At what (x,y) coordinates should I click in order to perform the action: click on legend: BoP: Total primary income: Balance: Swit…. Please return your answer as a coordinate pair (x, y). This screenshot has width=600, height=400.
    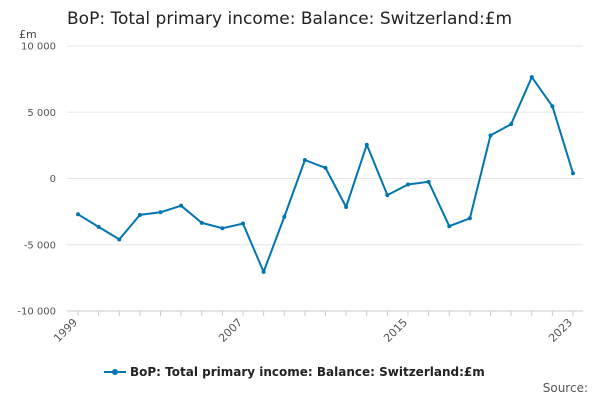
    Looking at the image, I should click on (294, 372).